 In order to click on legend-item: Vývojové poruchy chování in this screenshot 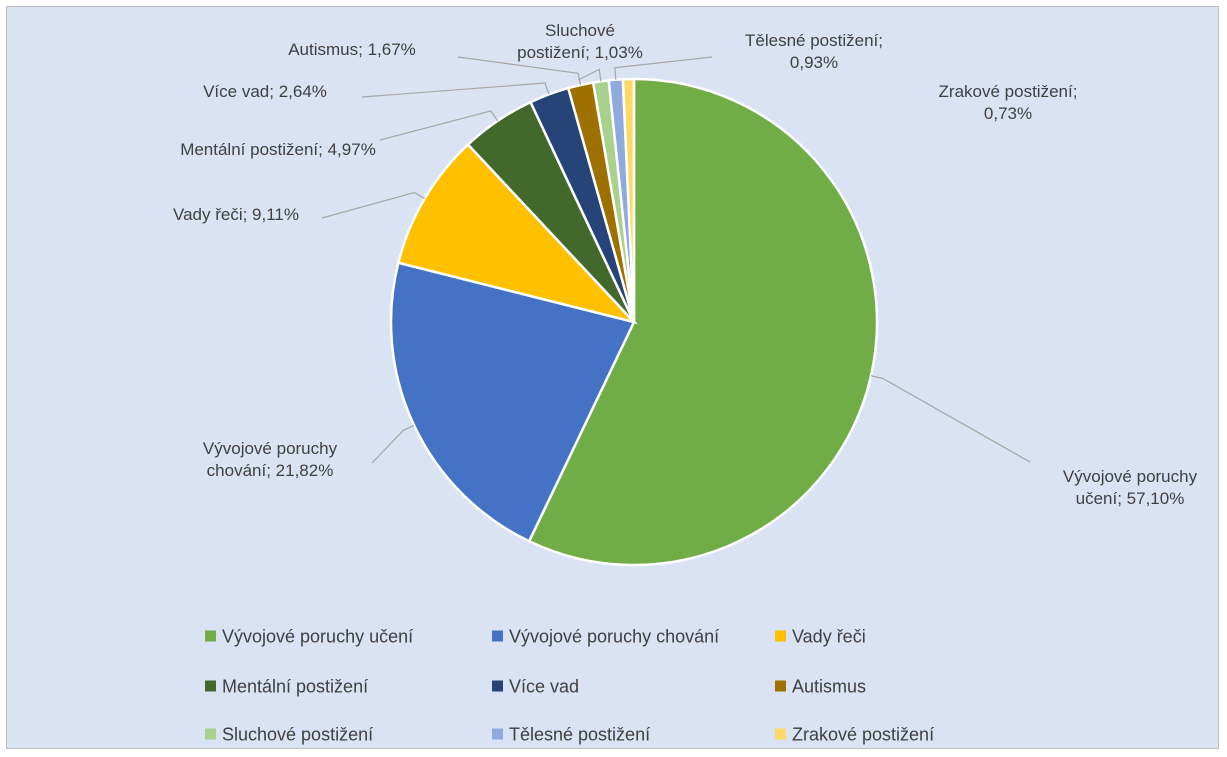, I will do `click(605, 637)`.